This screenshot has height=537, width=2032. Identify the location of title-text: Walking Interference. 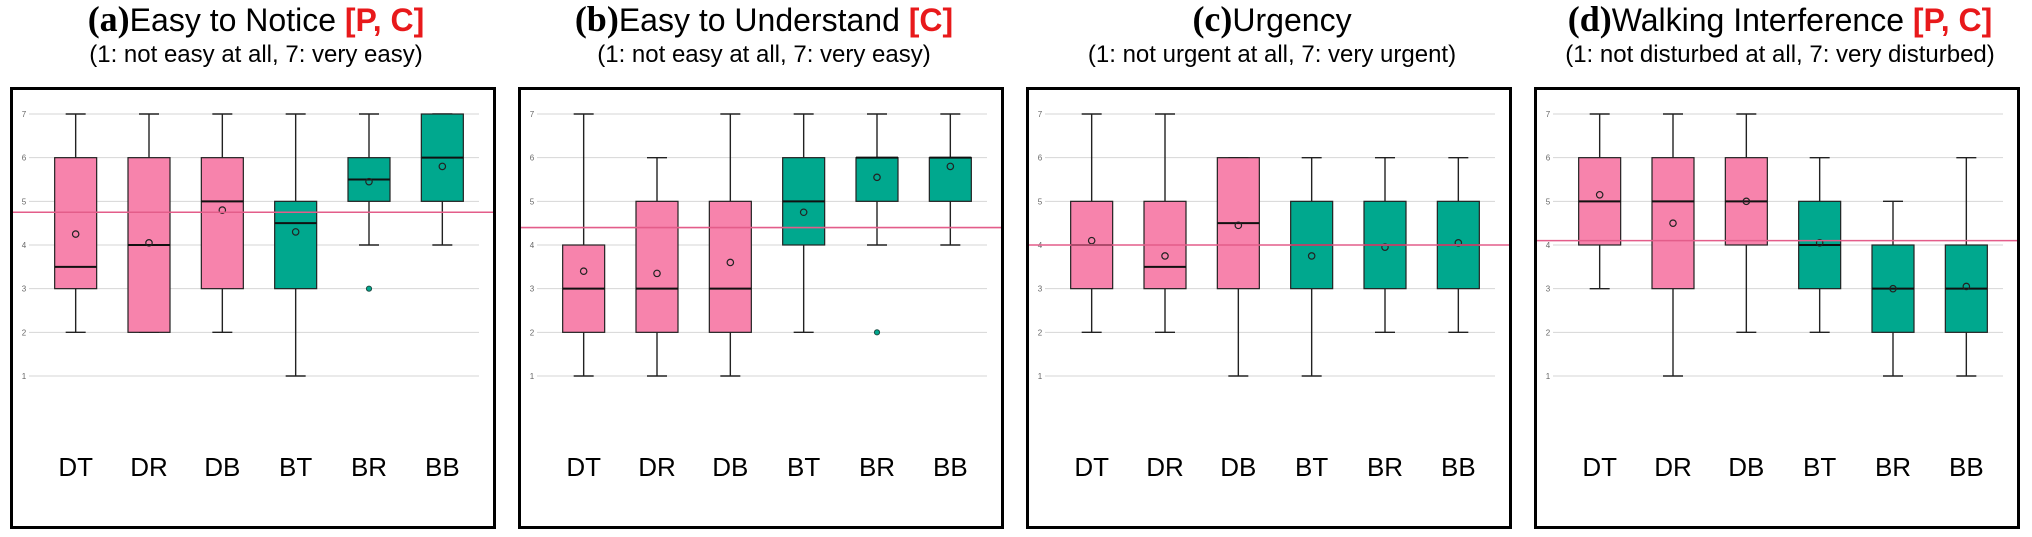
(1757, 20).